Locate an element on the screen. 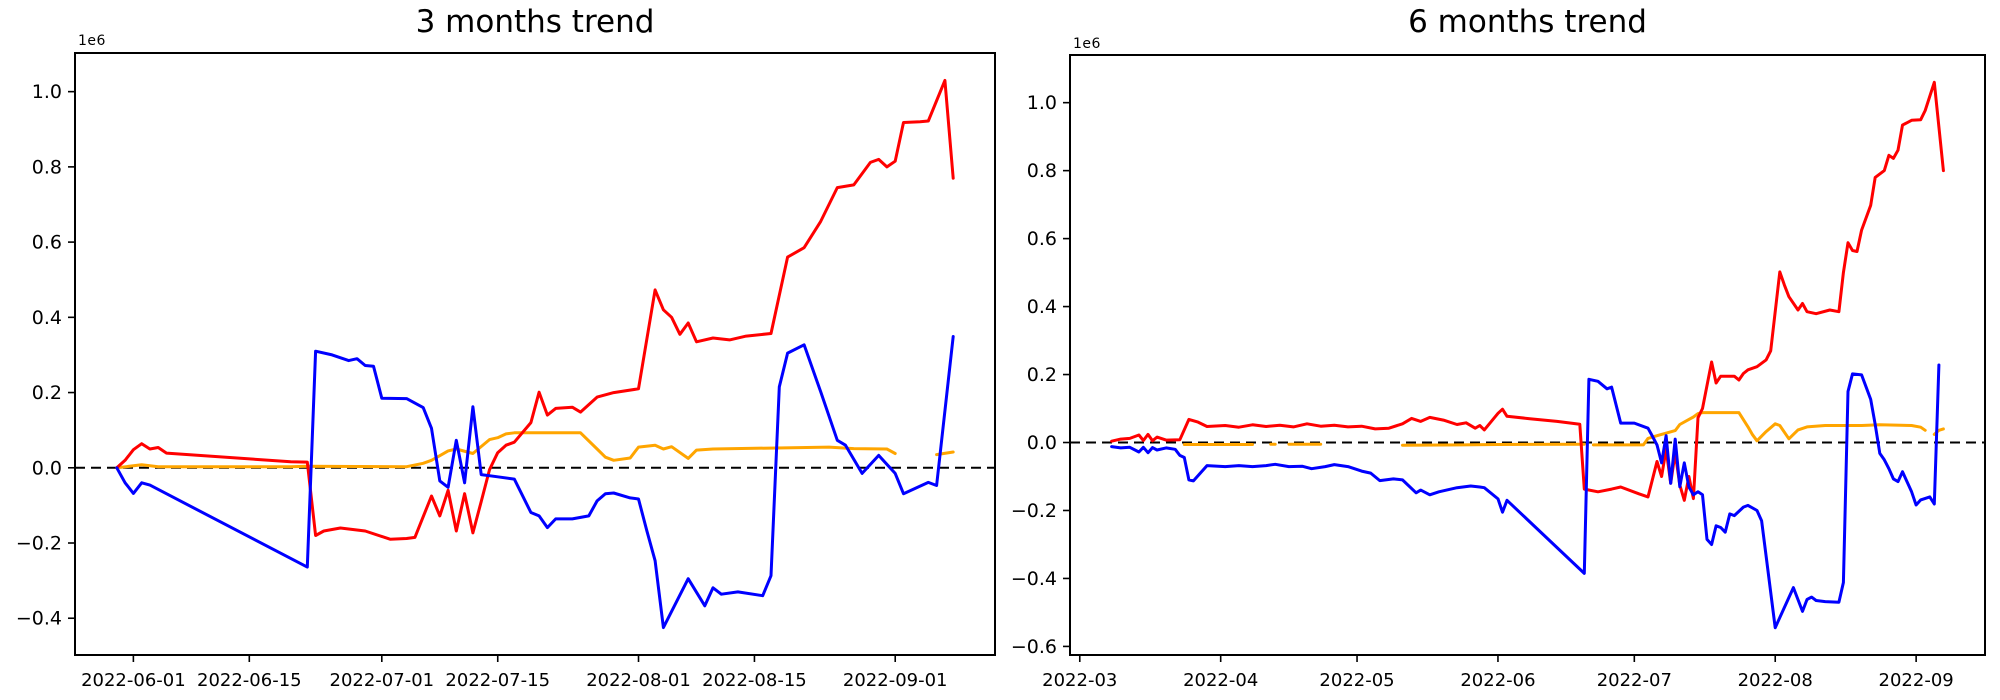 This screenshot has width=2000, height=700. x-tick-label: 2022-09-01 is located at coordinates (895, 680).